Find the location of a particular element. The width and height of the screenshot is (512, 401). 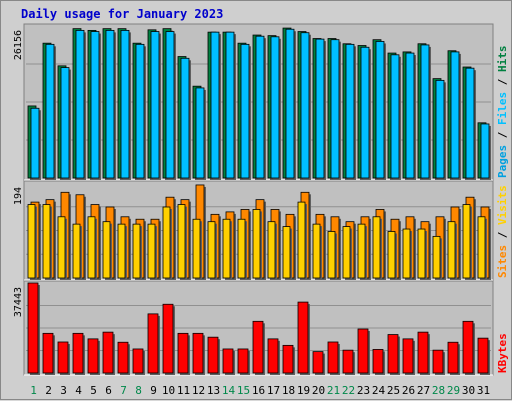

x-tick-label-14: 14 is located at coordinates (229, 390).